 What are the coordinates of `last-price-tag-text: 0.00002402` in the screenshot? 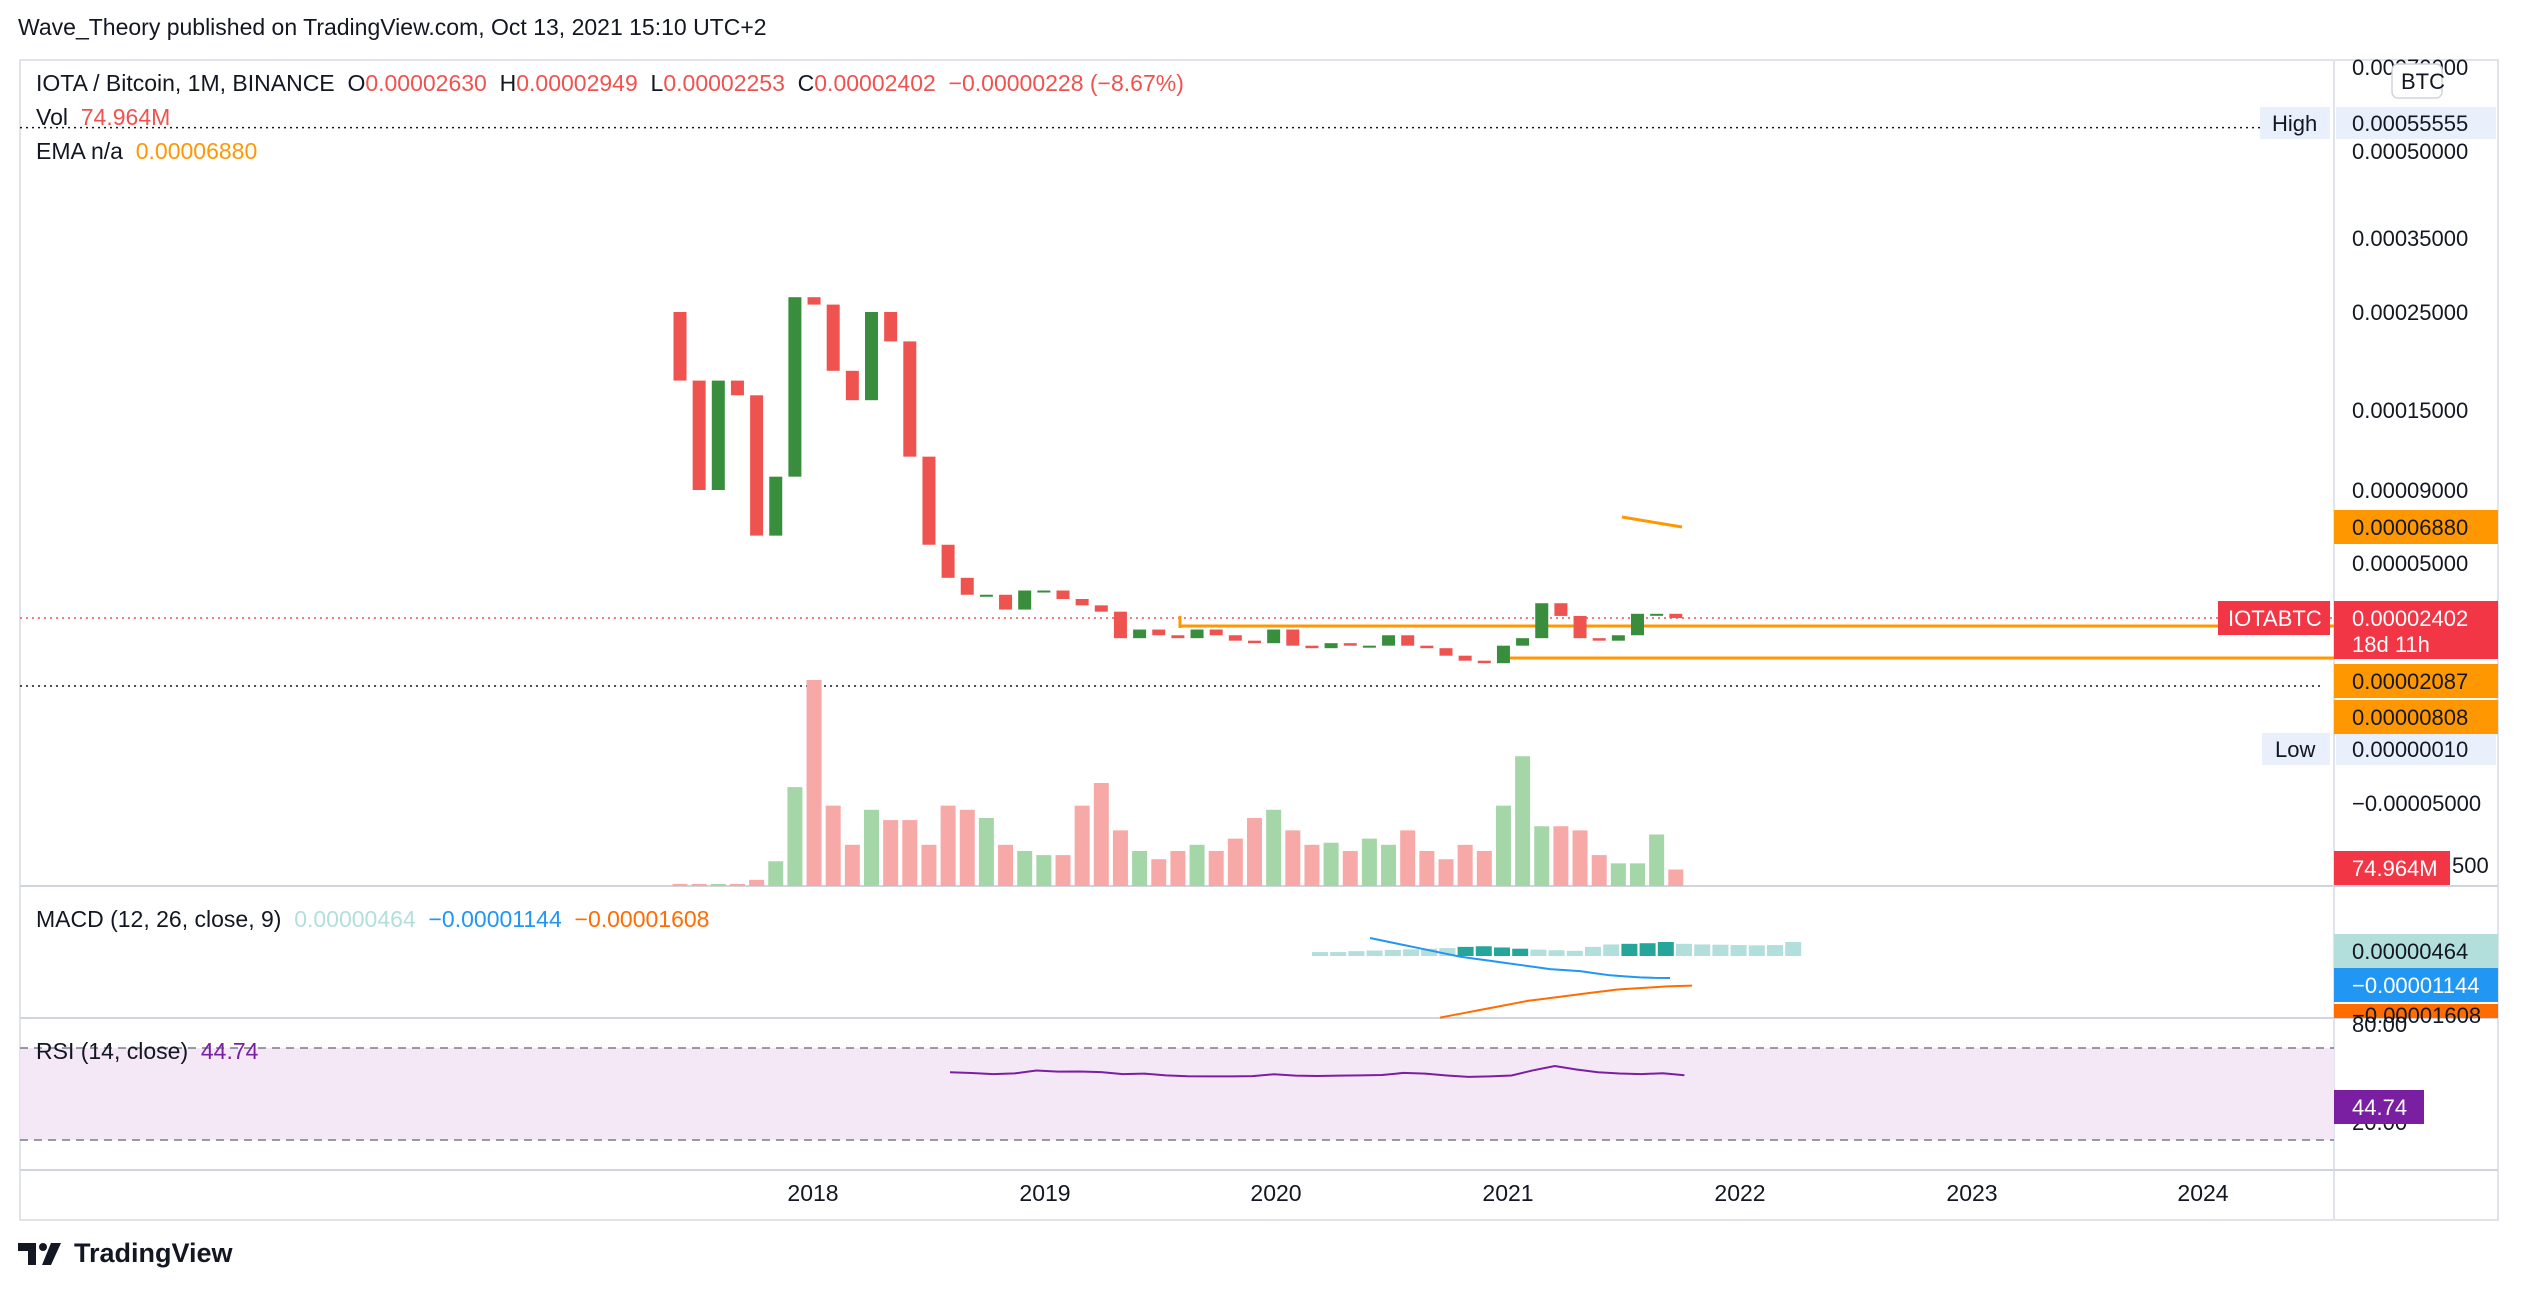 It's located at (2410, 618).